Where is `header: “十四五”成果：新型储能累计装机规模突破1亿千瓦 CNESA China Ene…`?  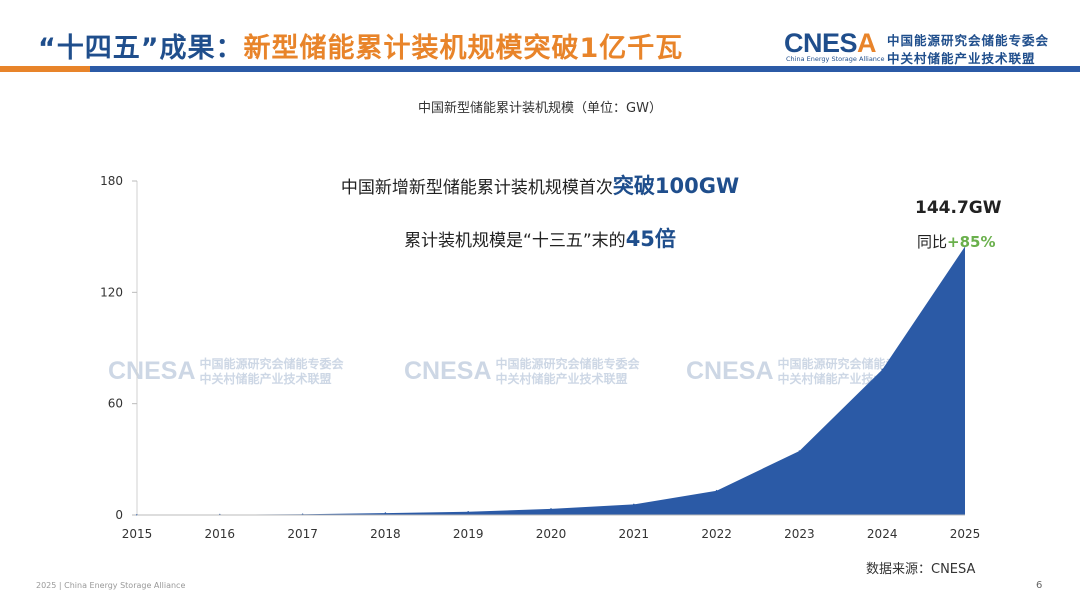 header: “十四五”成果：新型储能累计装机规模突破1亿千瓦 CNESA China Ene… is located at coordinates (540, 38).